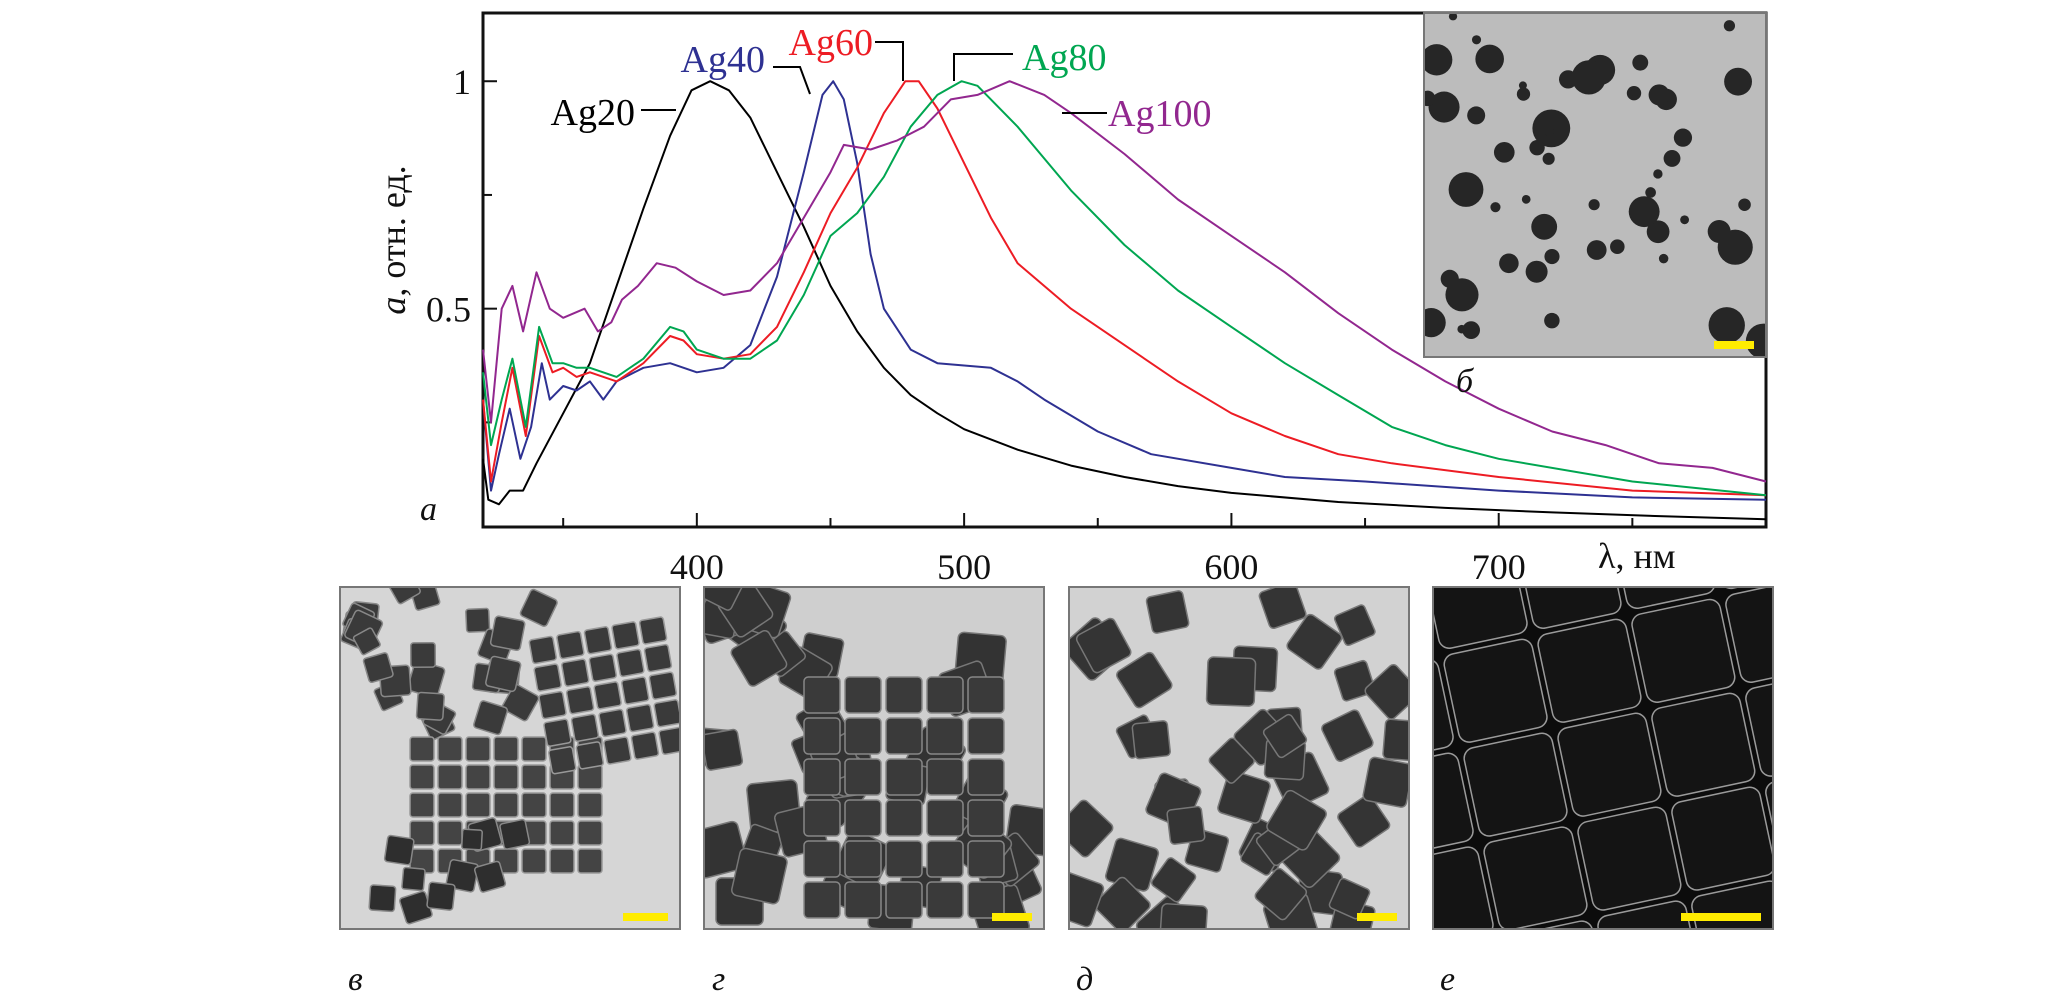  What do you see at coordinates (831, 43) in the screenshot?
I see `legend-ag60: Ag60` at bounding box center [831, 43].